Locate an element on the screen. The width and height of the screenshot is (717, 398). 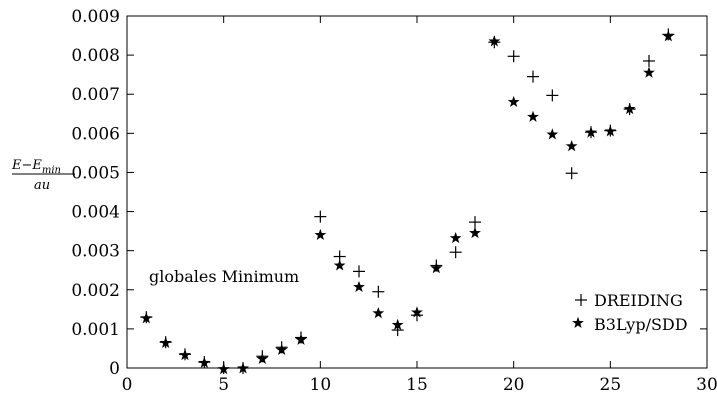
y-tick-label: 0.002 is located at coordinates (95, 291).